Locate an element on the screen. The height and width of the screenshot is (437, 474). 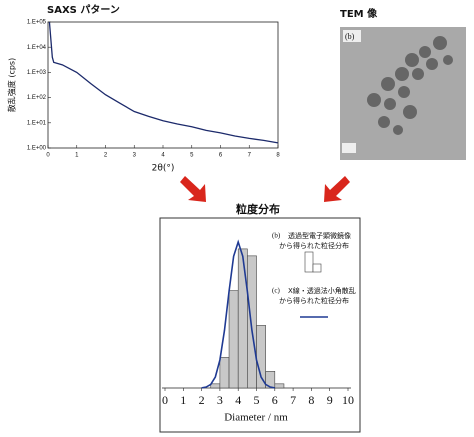
y-tick-label: 1.E+00 is located at coordinates (37, 149).